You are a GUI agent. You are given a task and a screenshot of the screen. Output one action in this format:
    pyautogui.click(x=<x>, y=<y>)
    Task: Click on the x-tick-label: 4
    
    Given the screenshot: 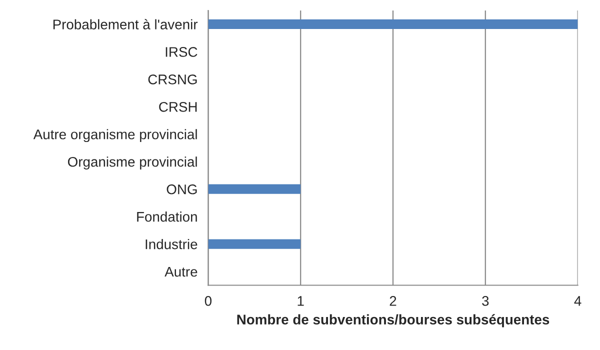 What is the action you would take?
    pyautogui.click(x=578, y=301)
    